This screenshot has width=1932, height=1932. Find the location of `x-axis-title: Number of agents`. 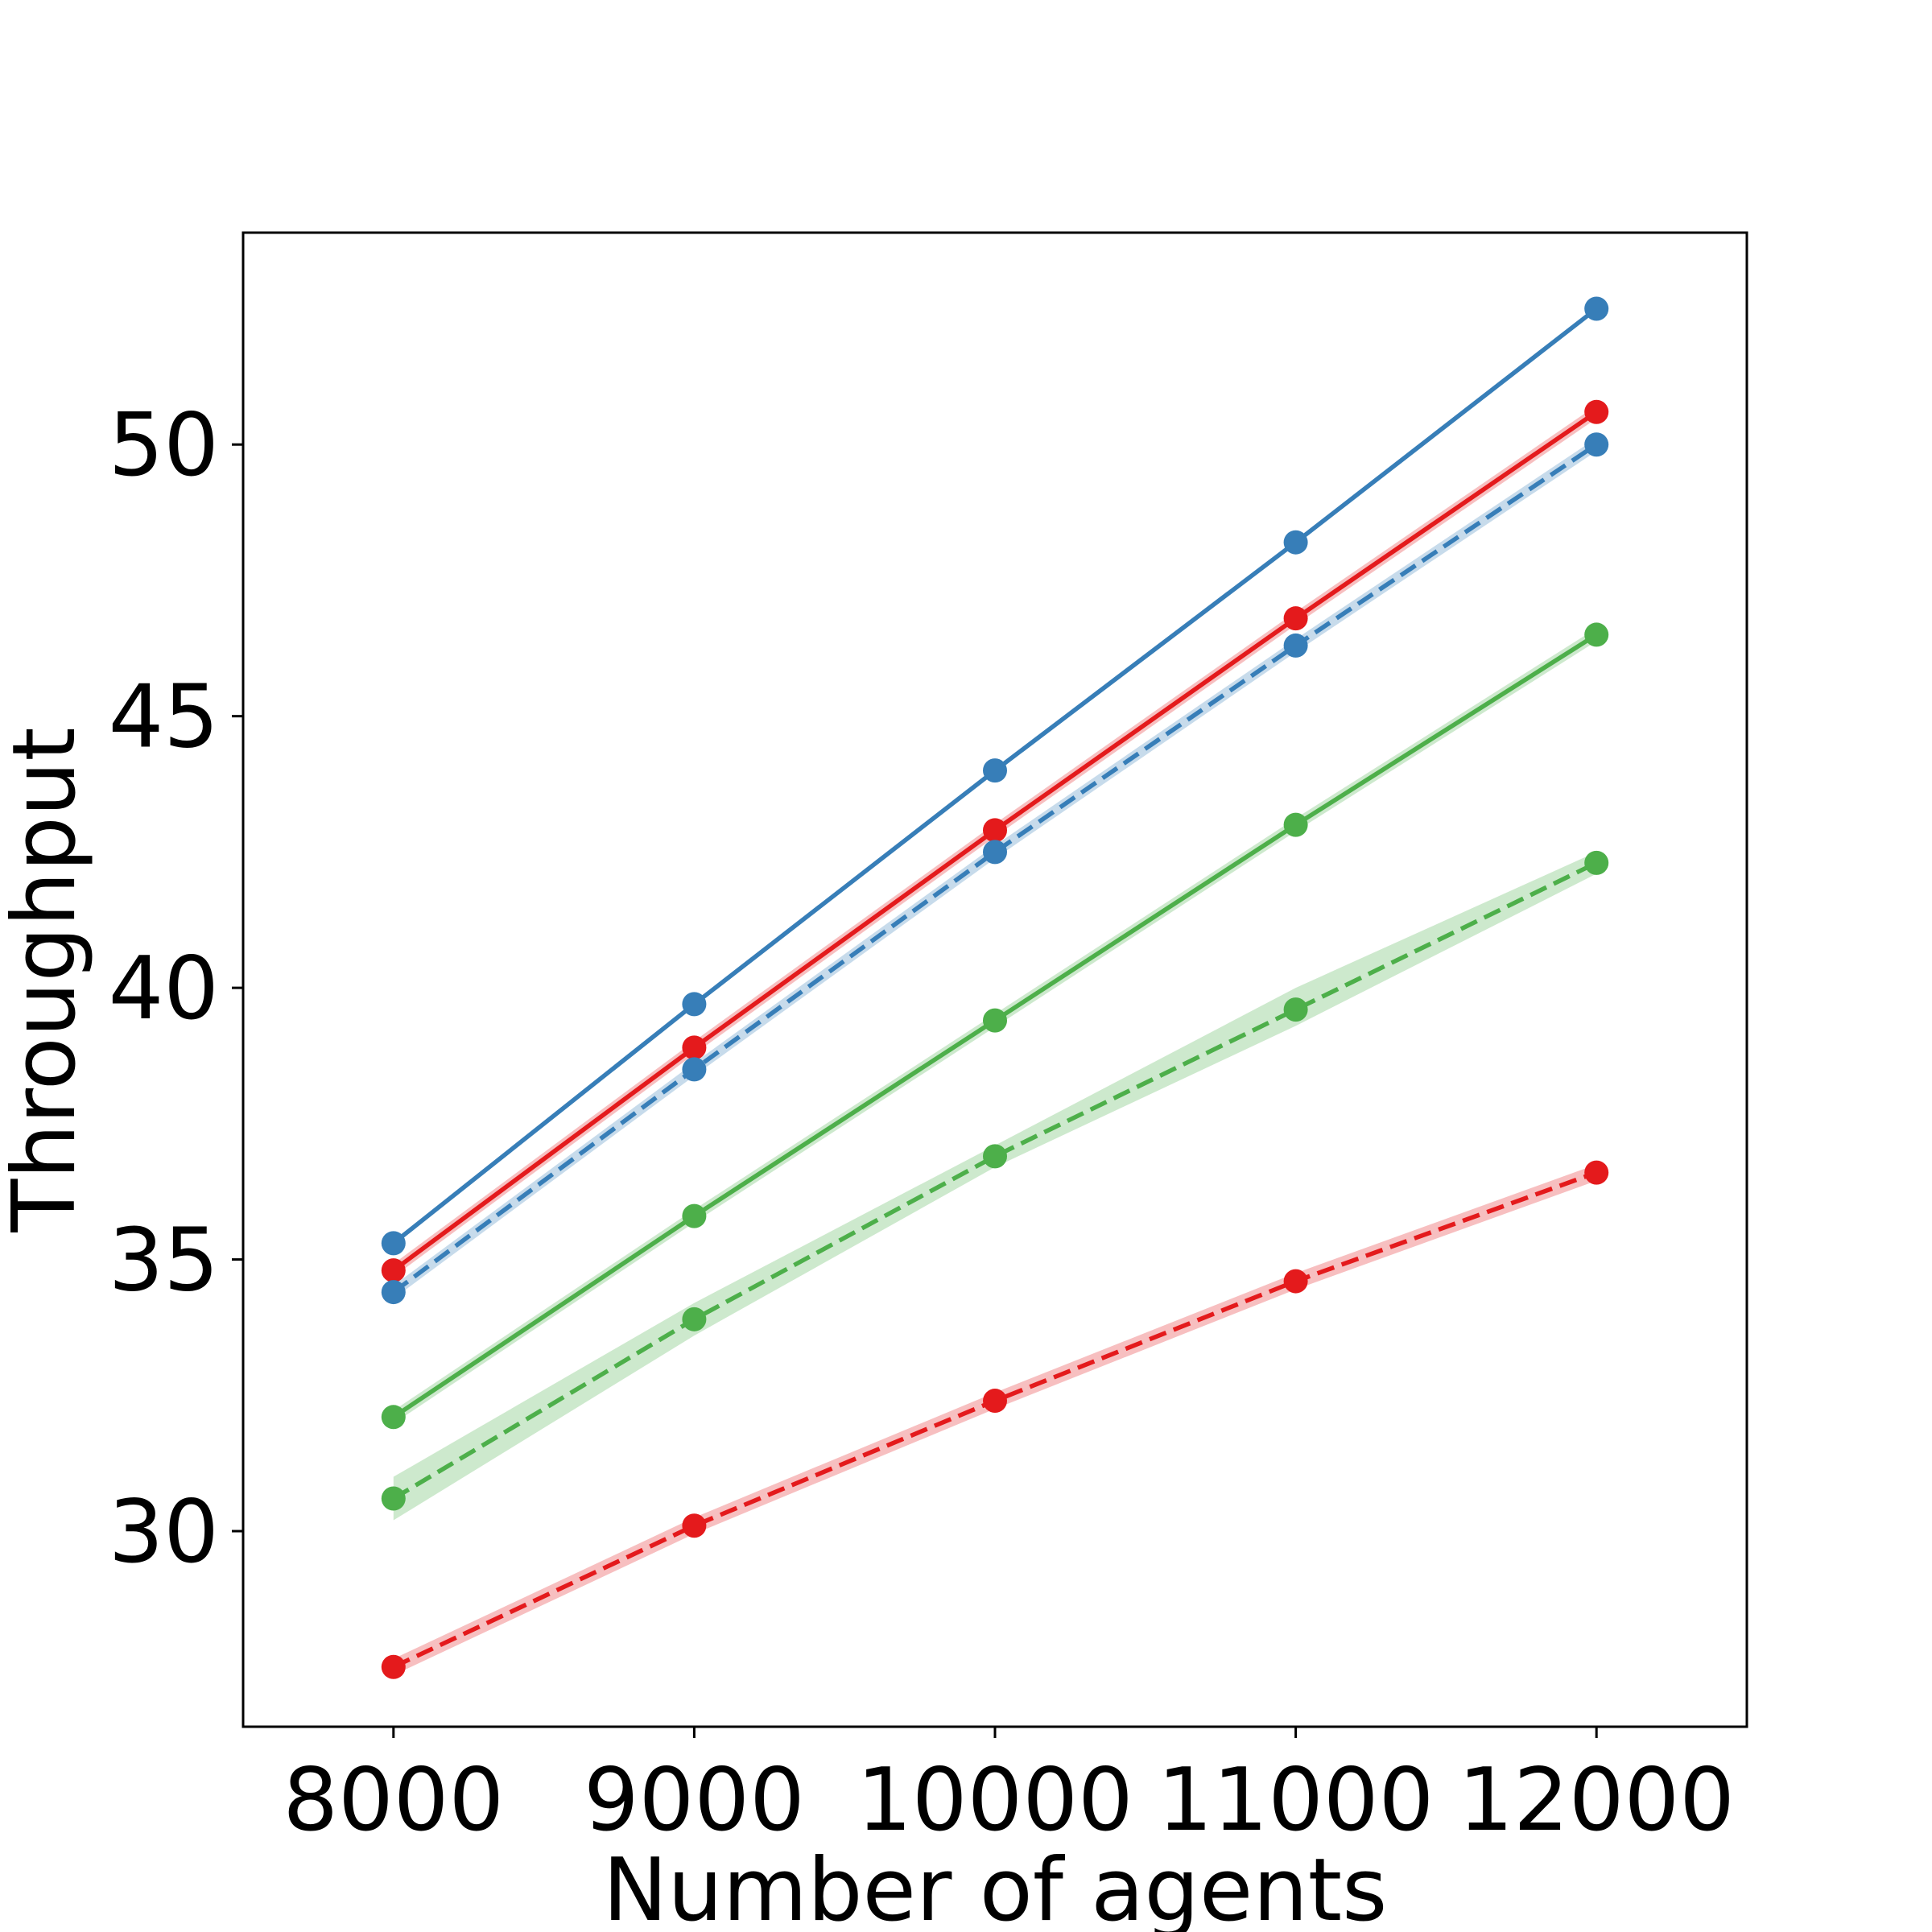

x-axis-title: Number of agents is located at coordinates (995, 1886).